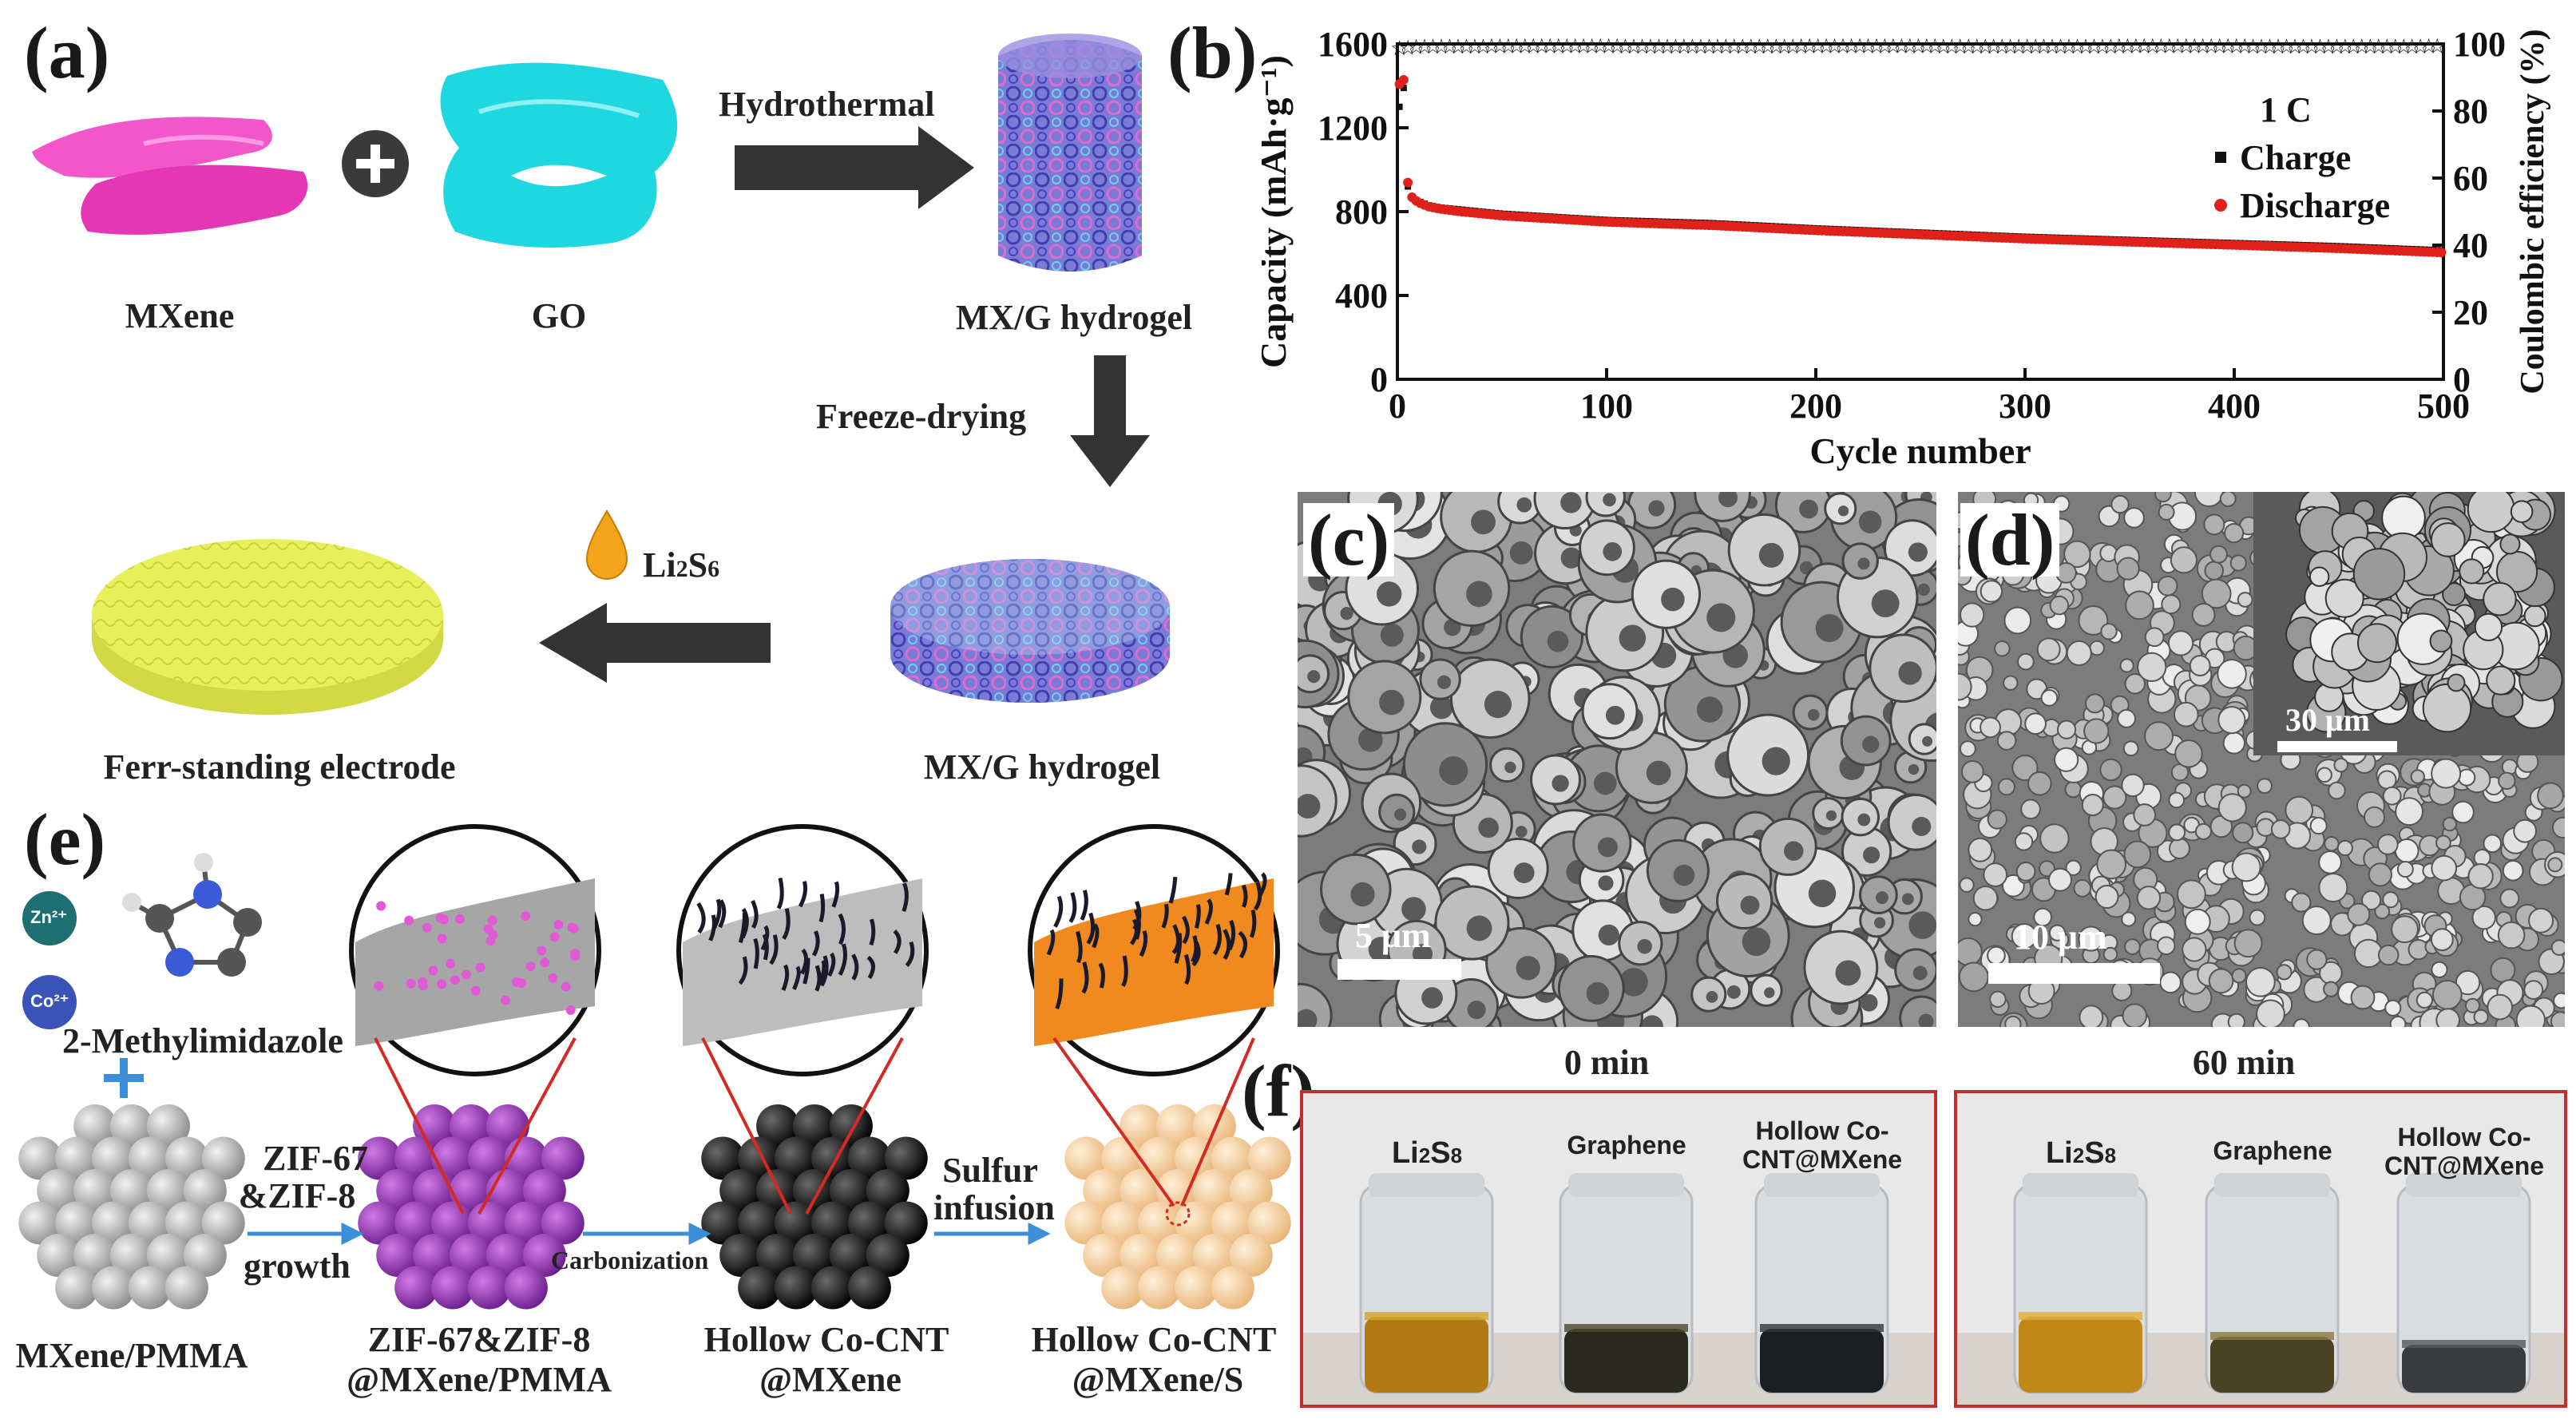  I want to click on discharge-point, so click(1404, 80).